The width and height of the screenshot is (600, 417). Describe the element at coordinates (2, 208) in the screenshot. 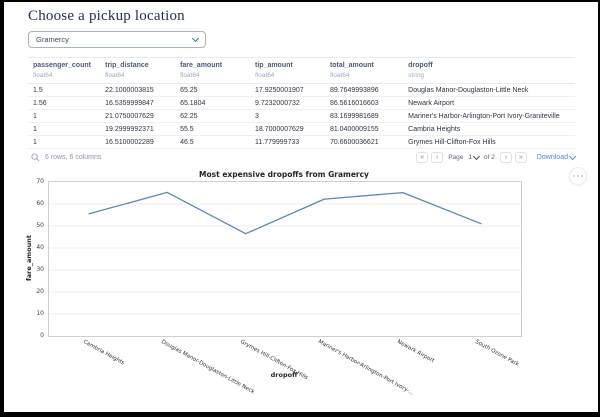

I see `frame-border-left` at that location.